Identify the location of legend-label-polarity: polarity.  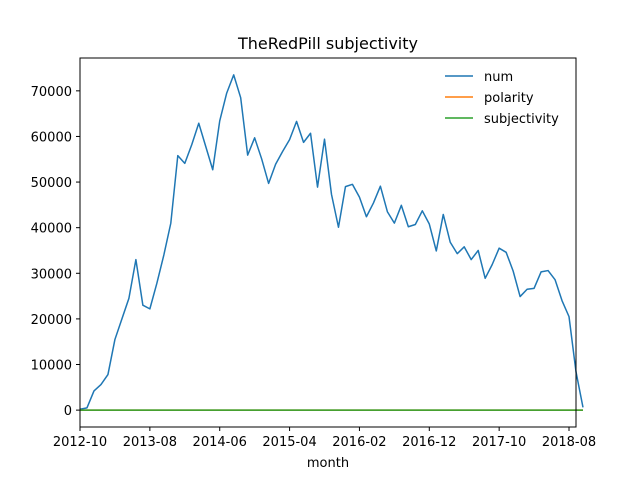
(509, 98).